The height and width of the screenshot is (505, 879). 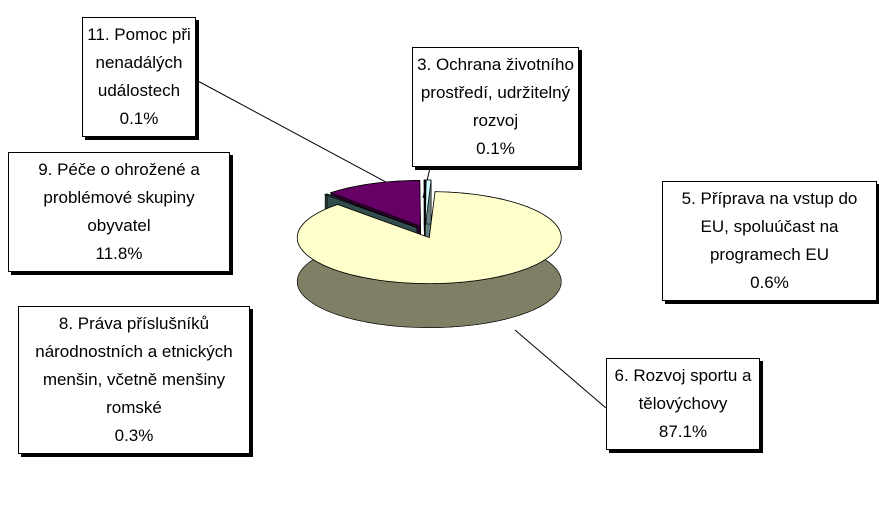 I want to click on label-value: 87.1%, so click(x=683, y=431).